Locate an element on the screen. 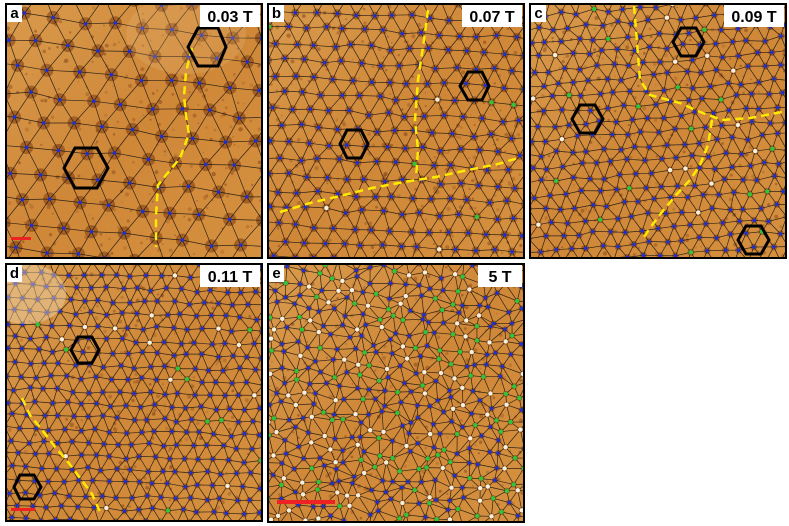 The width and height of the screenshot is (789, 526). field-label: 0.11 T is located at coordinates (230, 277).